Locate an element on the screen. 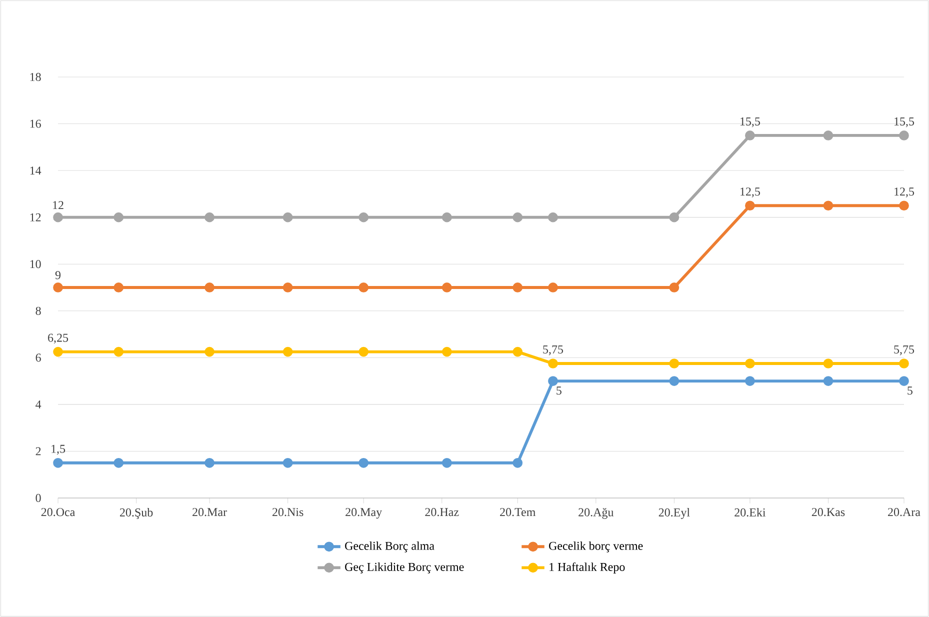 This screenshot has width=929, height=617. x-tick-label: 20.Mar is located at coordinates (209, 512).